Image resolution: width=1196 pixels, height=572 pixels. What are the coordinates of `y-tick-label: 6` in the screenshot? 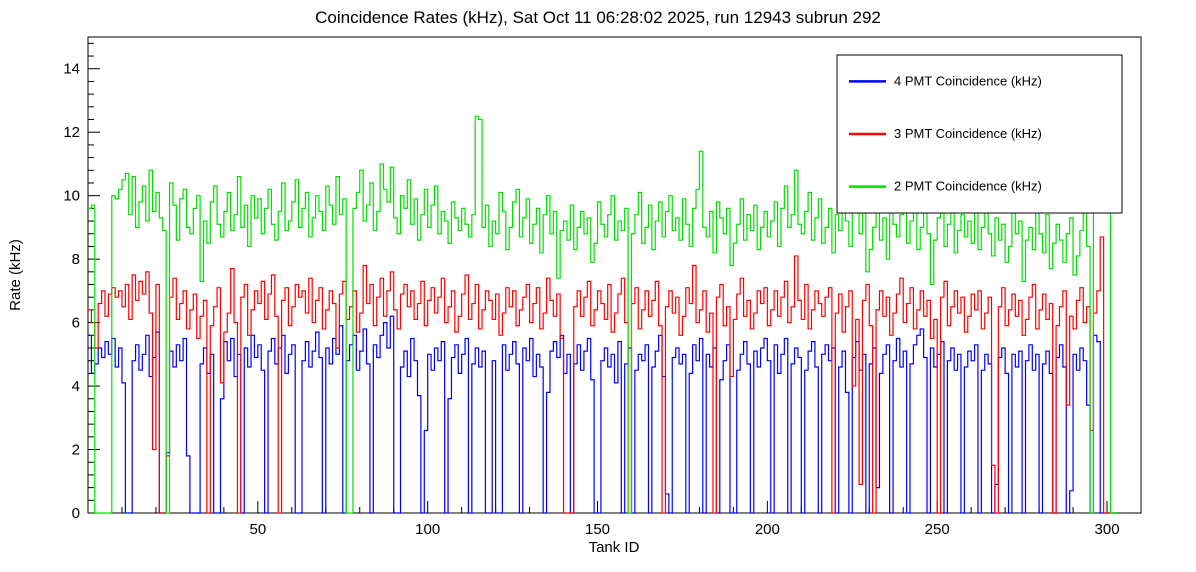 It's located at (76, 323).